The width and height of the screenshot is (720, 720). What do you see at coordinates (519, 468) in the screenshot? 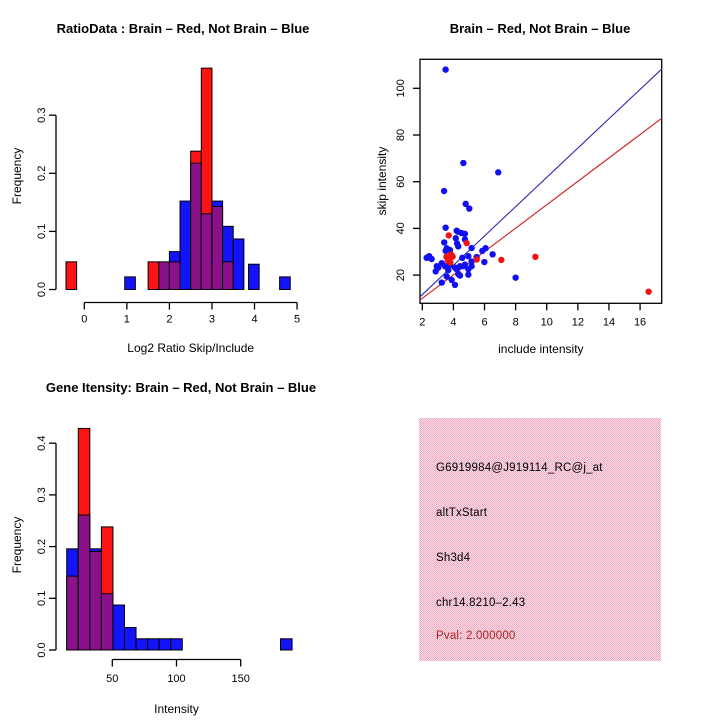
I see `probe-id-text: G6919984@J919114_RC@j_at` at bounding box center [519, 468].